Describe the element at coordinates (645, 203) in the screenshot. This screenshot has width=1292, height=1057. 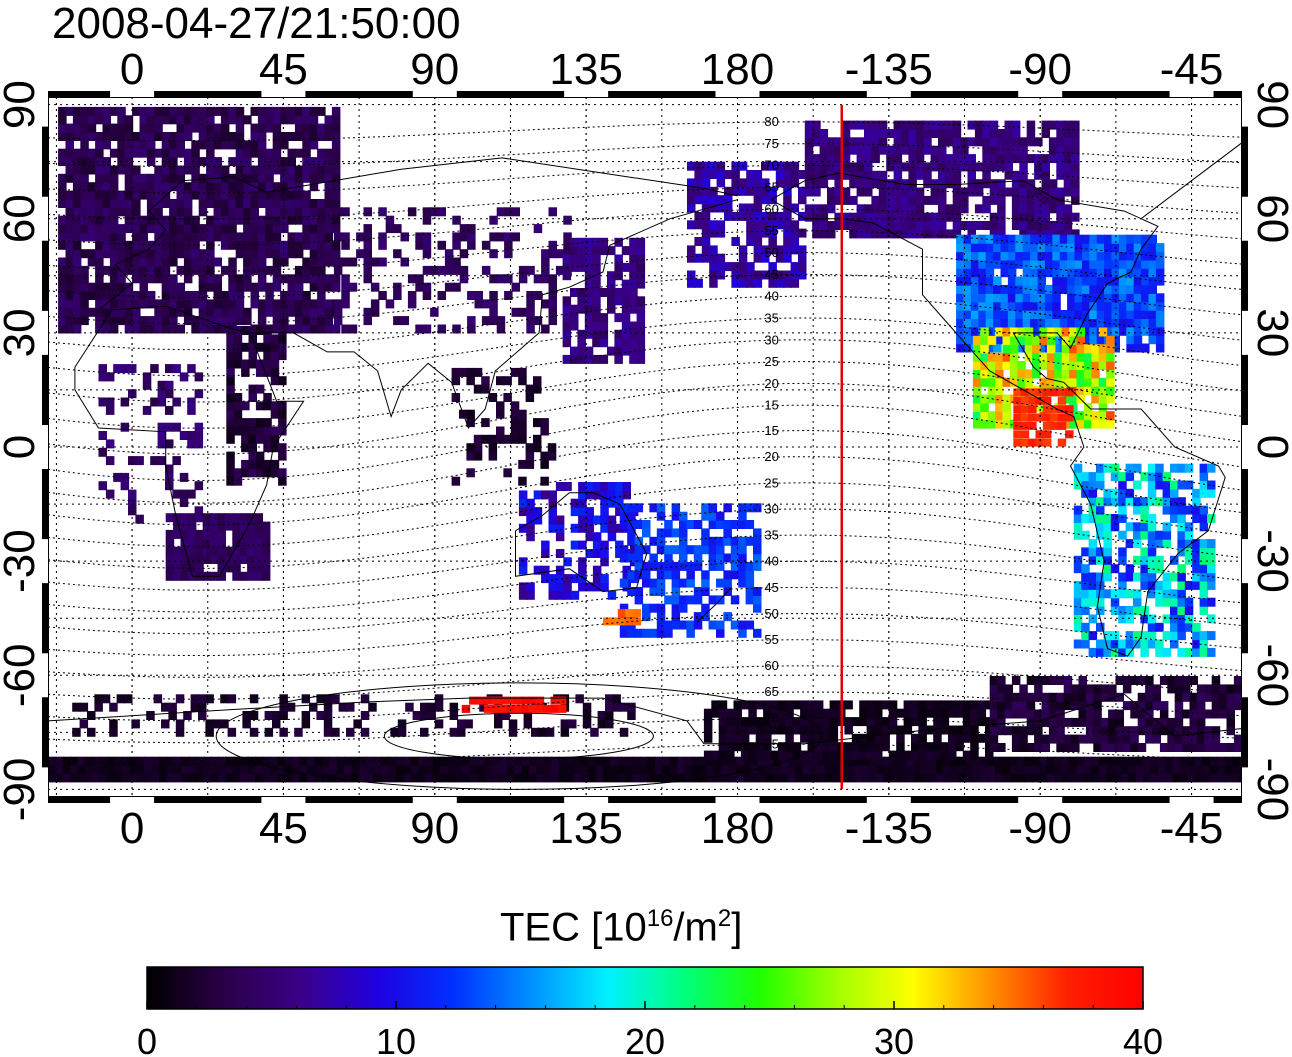
I see `mag-lat-contour` at that location.